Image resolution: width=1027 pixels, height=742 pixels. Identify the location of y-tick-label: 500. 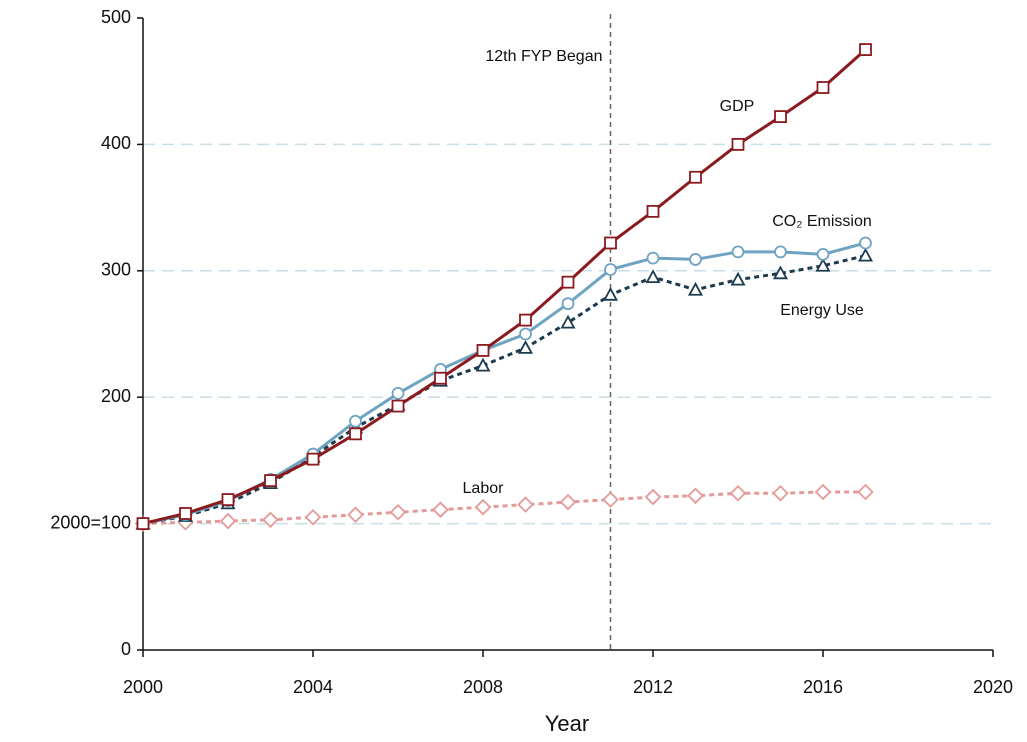
(116, 17).